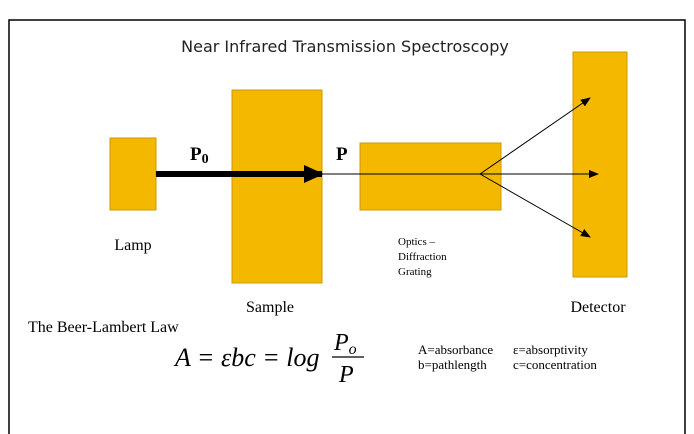 The width and height of the screenshot is (694, 434). I want to click on p0-label: P0, so click(199, 155).